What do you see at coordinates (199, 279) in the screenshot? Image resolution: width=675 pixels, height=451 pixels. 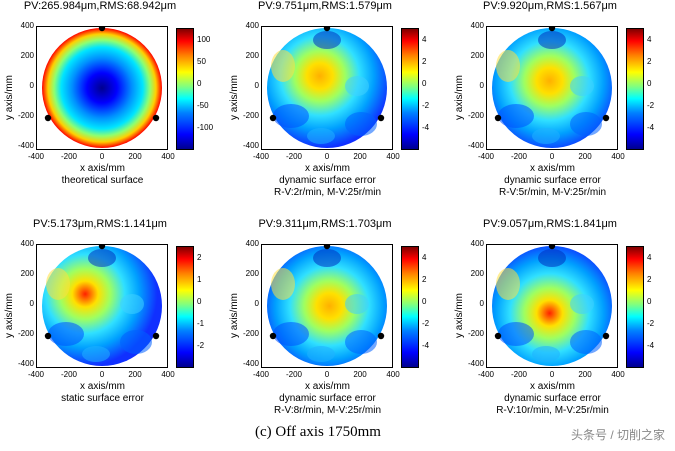 I see `colorbar-tick-label: 1` at bounding box center [199, 279].